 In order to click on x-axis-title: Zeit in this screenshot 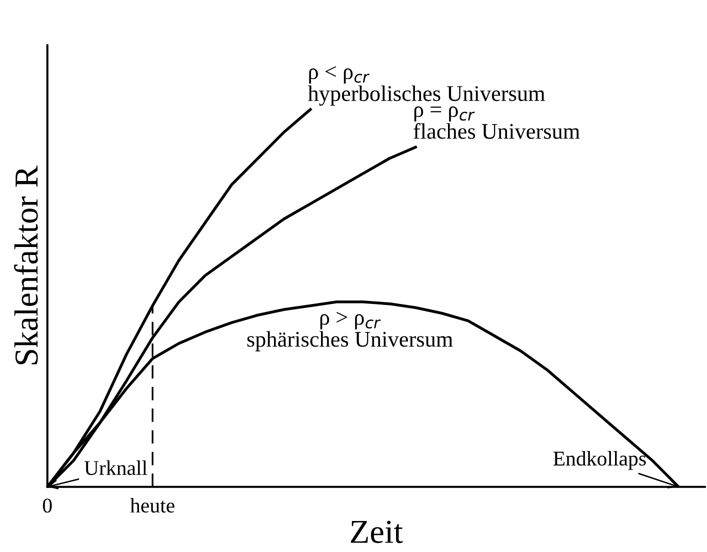, I will do `click(376, 532)`.